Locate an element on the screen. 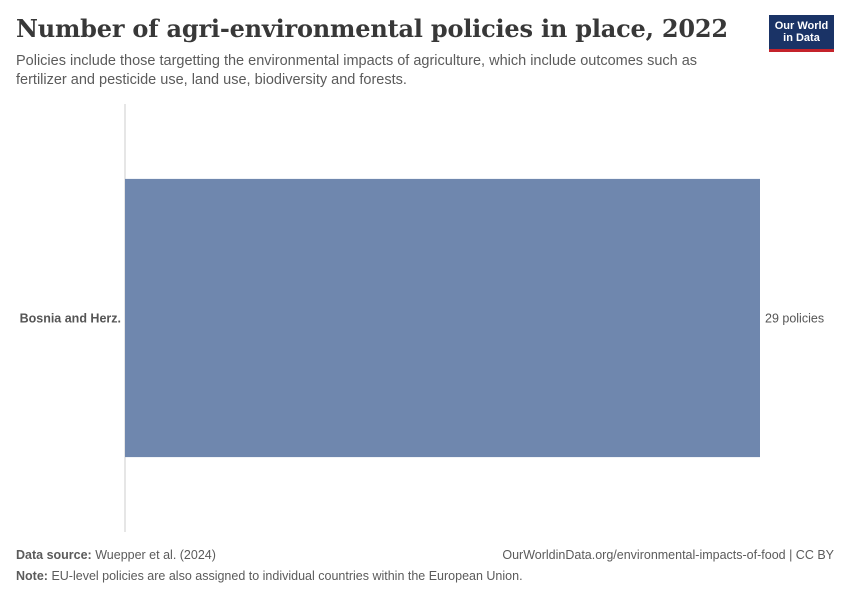  value-label: 29 policies is located at coordinates (794, 319).